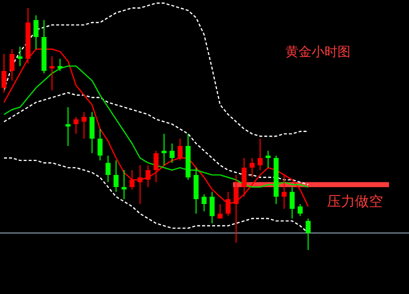 The image size is (409, 294). What do you see at coordinates (318, 52) in the screenshot?
I see `text: 黄金小时图` at bounding box center [318, 52].